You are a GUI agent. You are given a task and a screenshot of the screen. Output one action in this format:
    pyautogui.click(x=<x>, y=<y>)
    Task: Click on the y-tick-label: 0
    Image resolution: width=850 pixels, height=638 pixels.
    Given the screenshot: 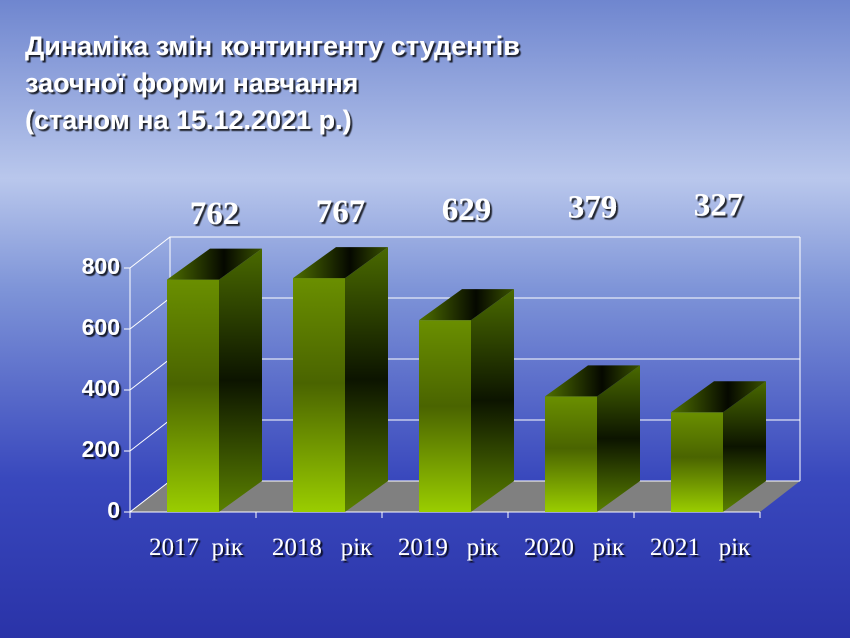 What is the action you would take?
    pyautogui.click(x=113, y=510)
    